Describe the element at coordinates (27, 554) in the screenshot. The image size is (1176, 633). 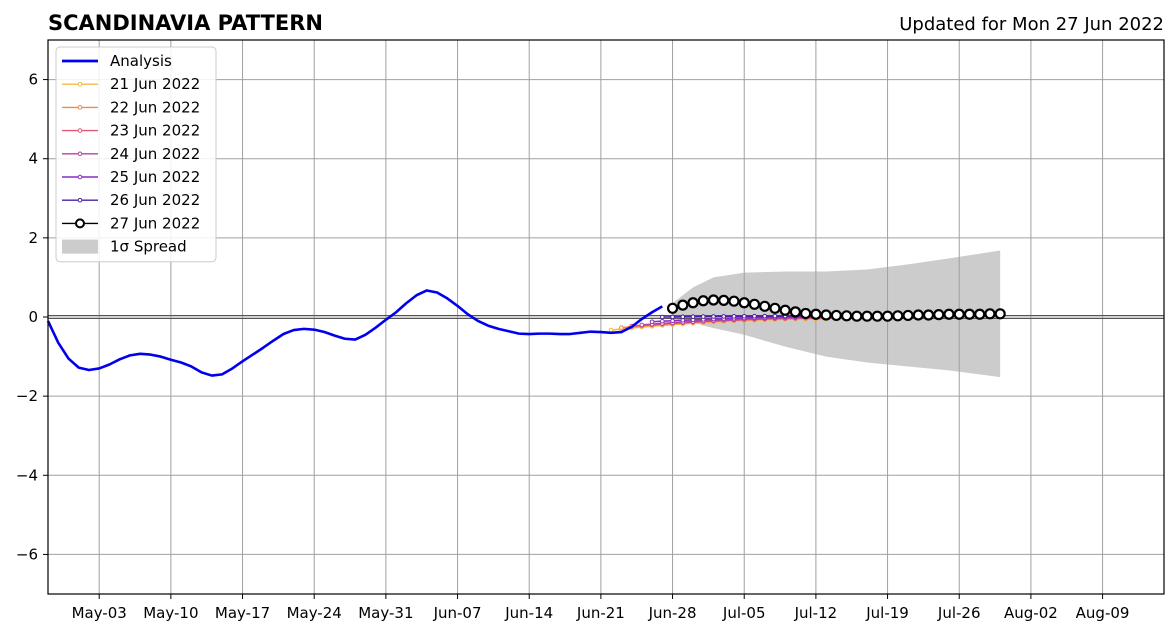
I see `y-tick-label: −6` at that location.